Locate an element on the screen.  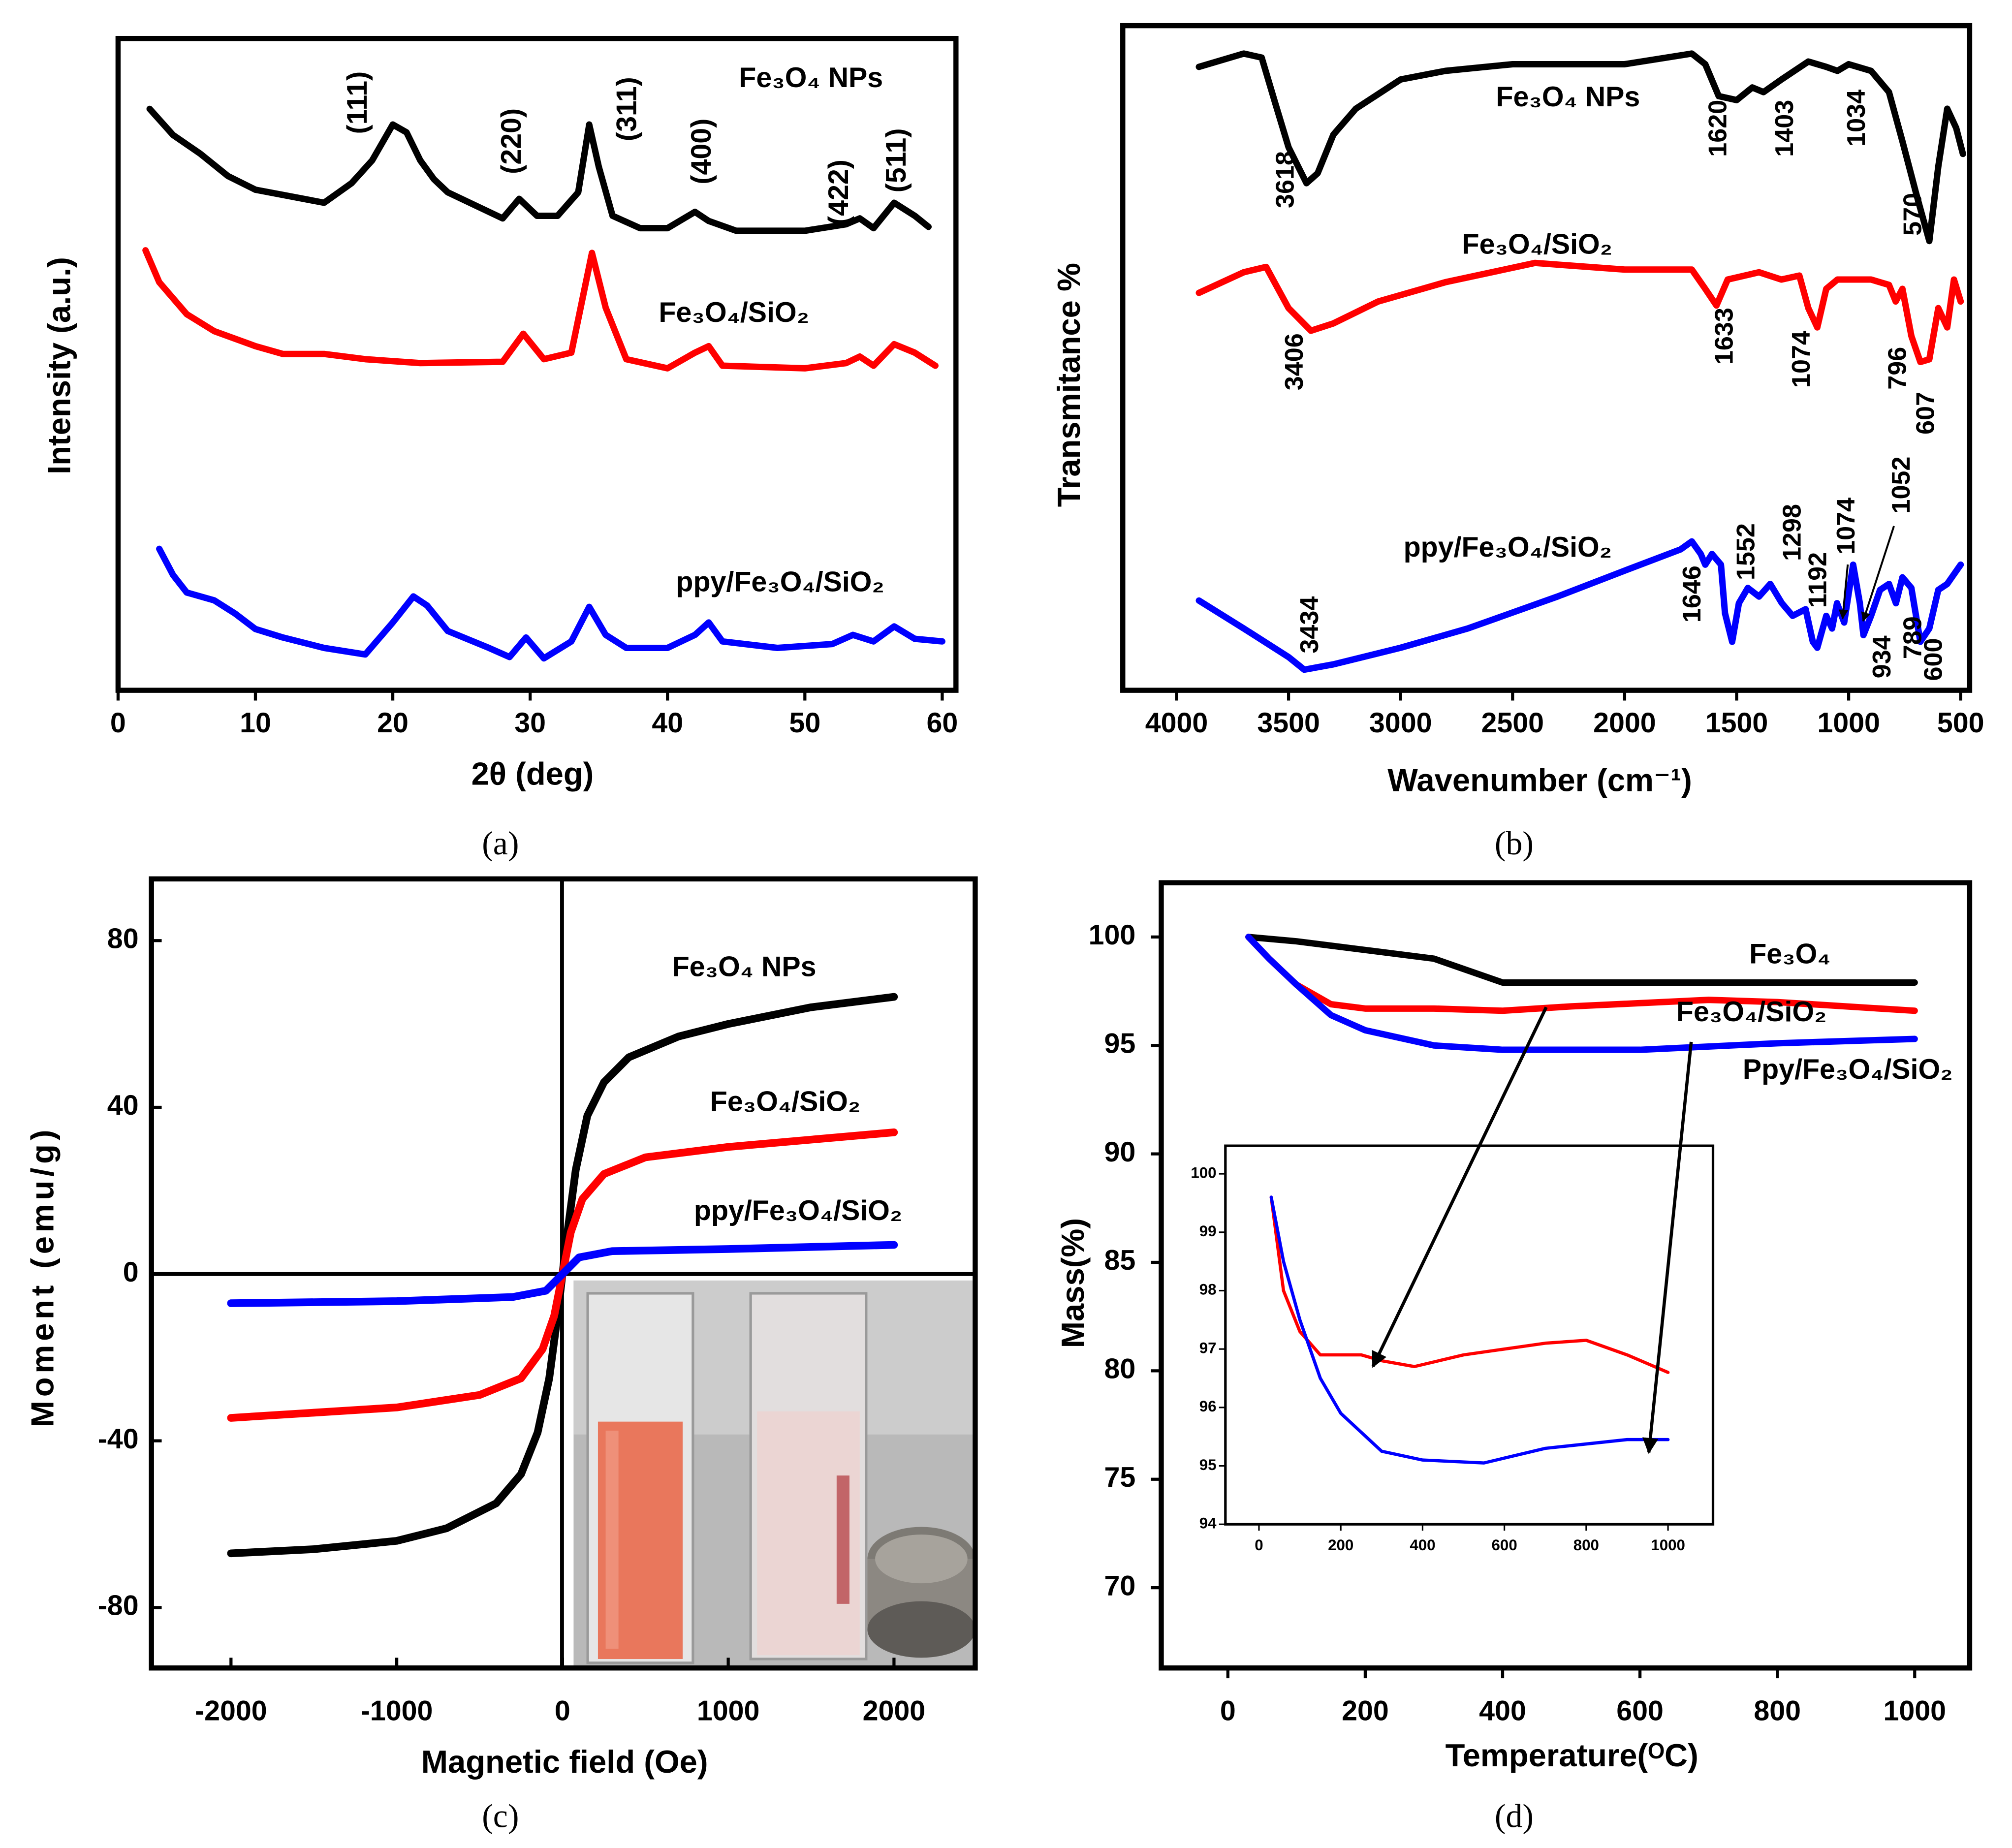
inset-background is located at coordinates (1469, 1336).